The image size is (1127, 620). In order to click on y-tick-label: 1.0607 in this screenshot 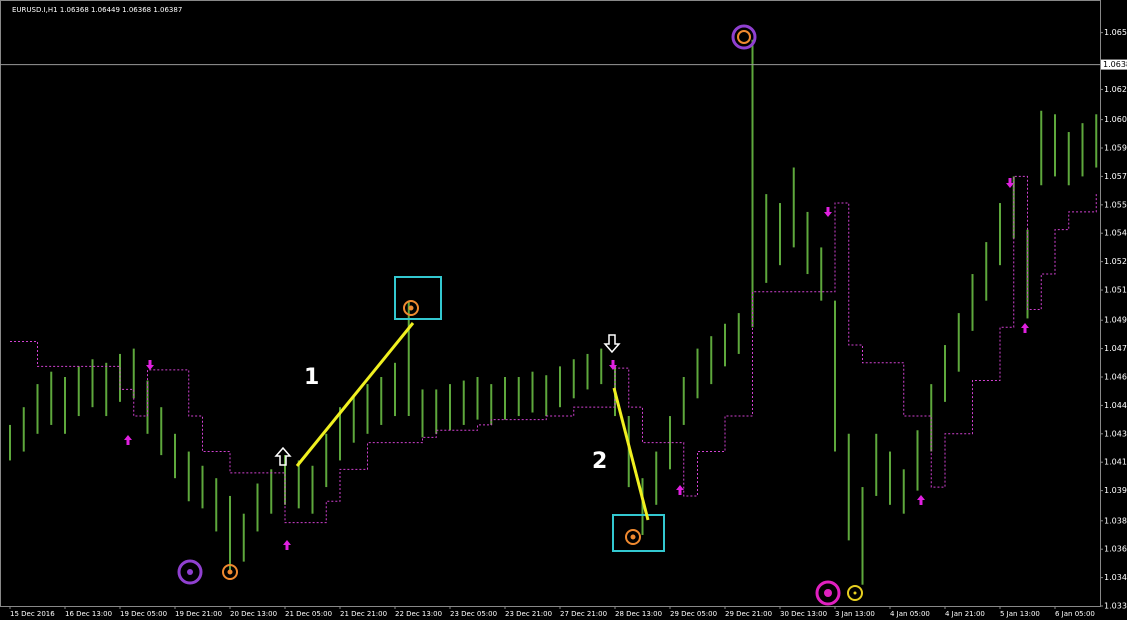, I will do `click(1115, 119)`.